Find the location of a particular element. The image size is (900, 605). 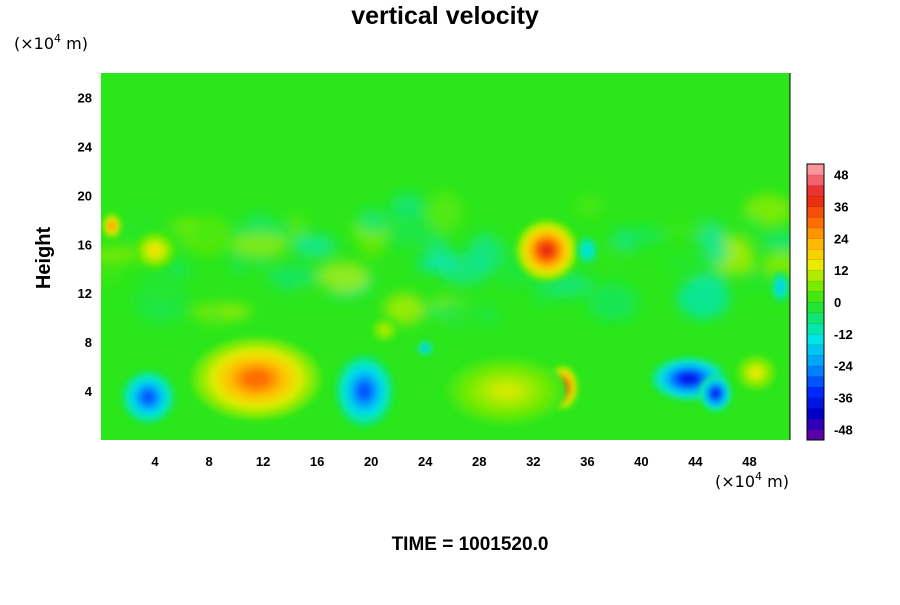

colorbar-tick-label: 24 is located at coordinates (841, 238).